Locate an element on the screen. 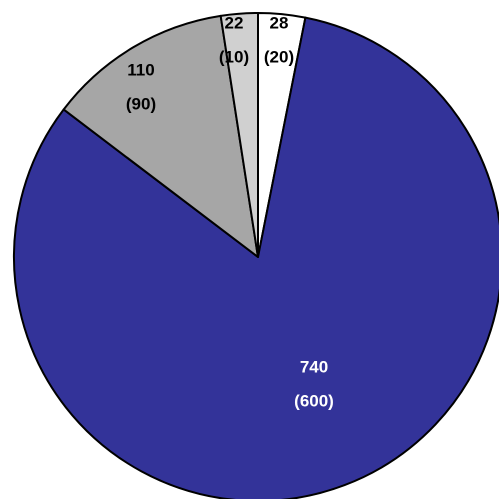 The height and width of the screenshot is (499, 499). slice-label-22: 22 (10) is located at coordinates (234, 39).